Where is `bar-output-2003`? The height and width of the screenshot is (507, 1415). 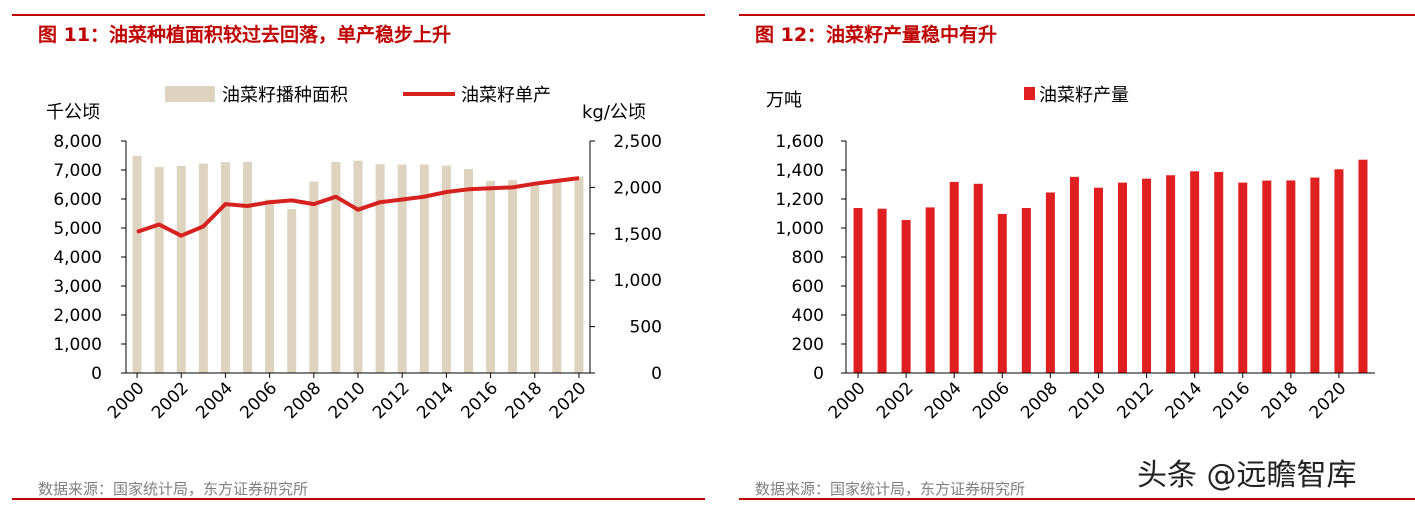 bar-output-2003 is located at coordinates (930, 290).